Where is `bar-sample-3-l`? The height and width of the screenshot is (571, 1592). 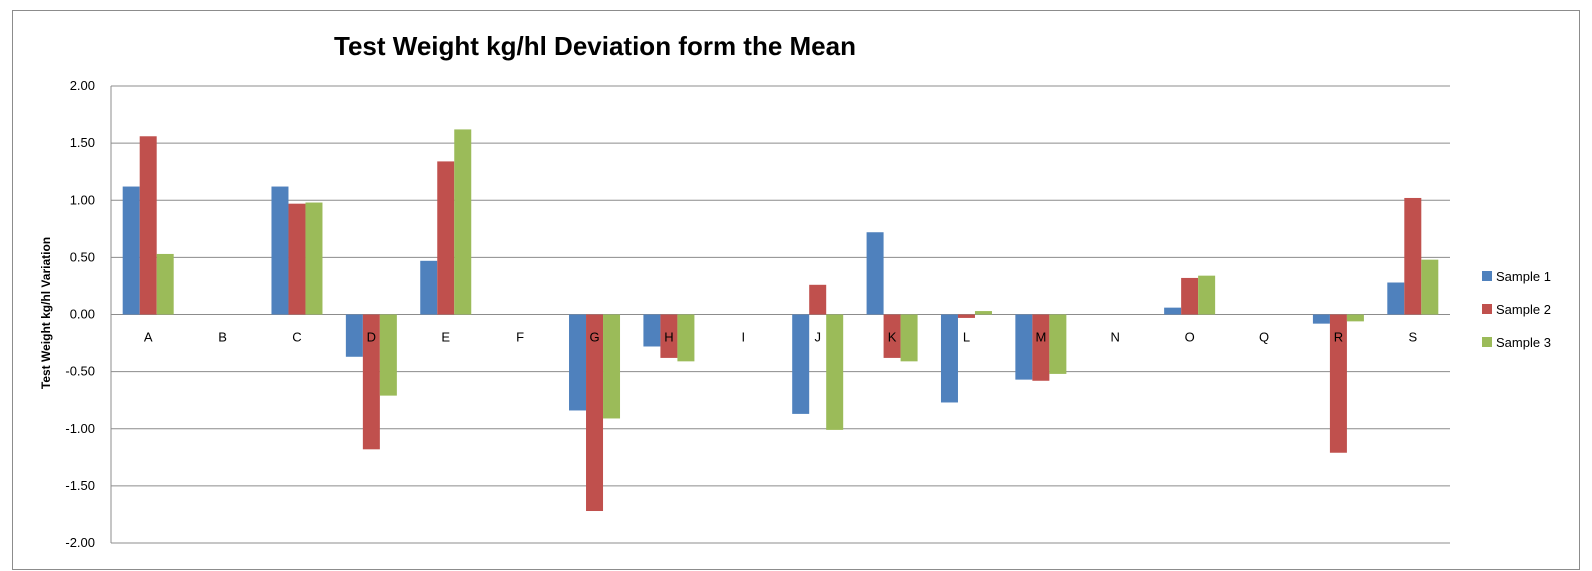
bar-sample-3-l is located at coordinates (983, 313).